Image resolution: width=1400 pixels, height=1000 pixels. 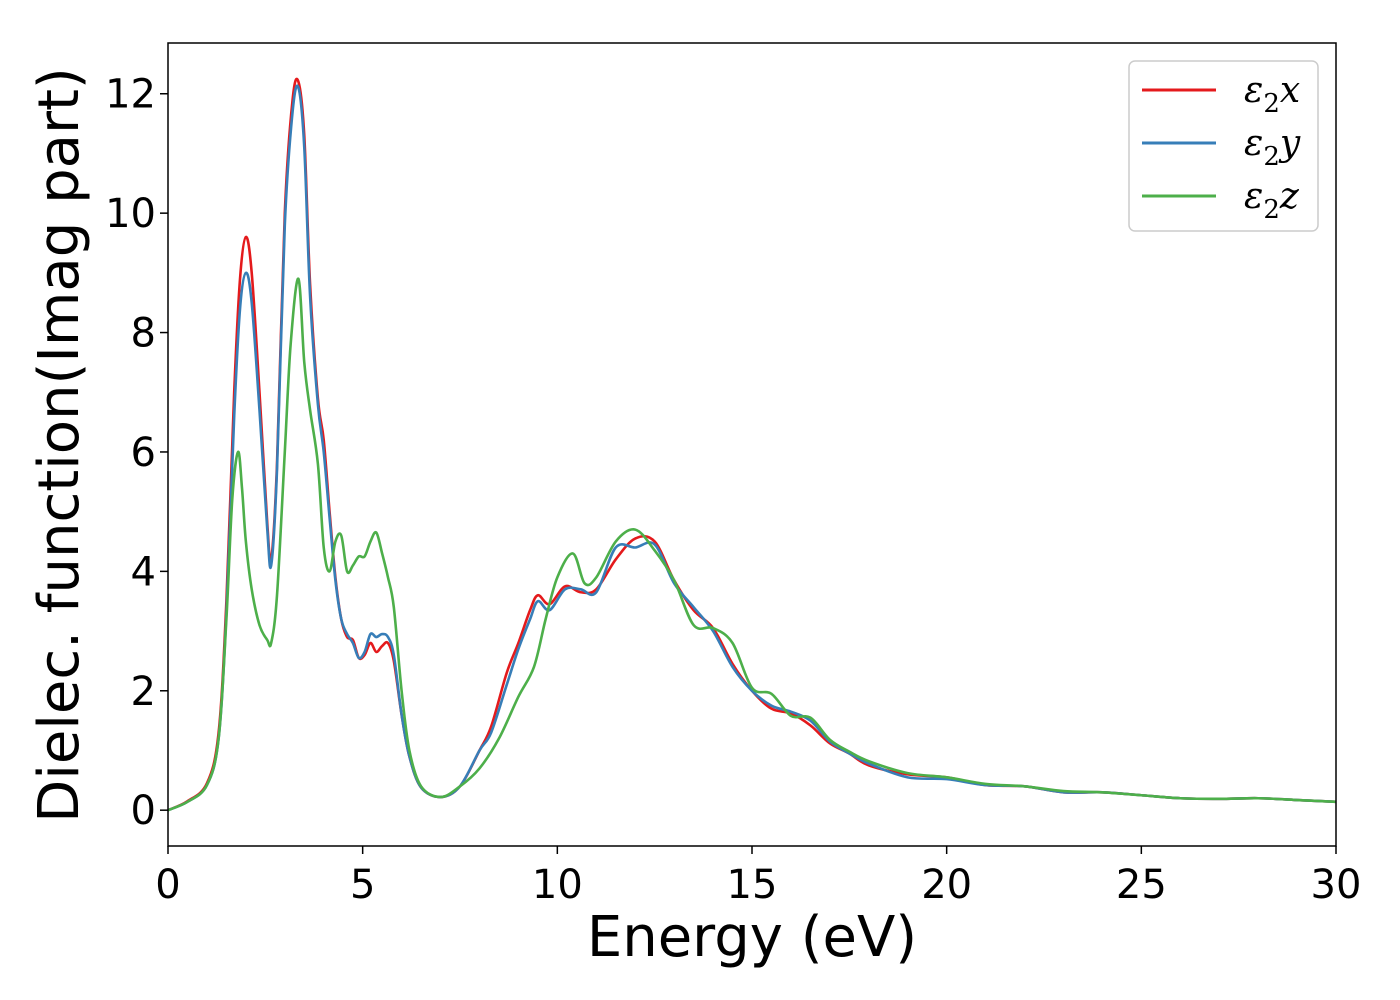 I want to click on y-tick-label: 4, so click(x=143, y=572).